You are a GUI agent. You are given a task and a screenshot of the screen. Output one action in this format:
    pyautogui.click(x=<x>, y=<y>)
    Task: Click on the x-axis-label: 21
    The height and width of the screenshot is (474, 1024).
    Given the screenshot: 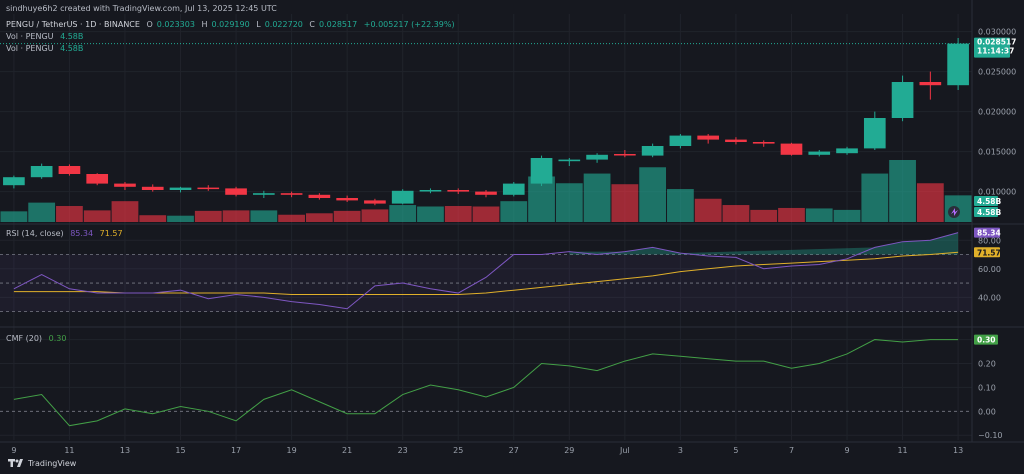 What is the action you would take?
    pyautogui.click(x=347, y=450)
    